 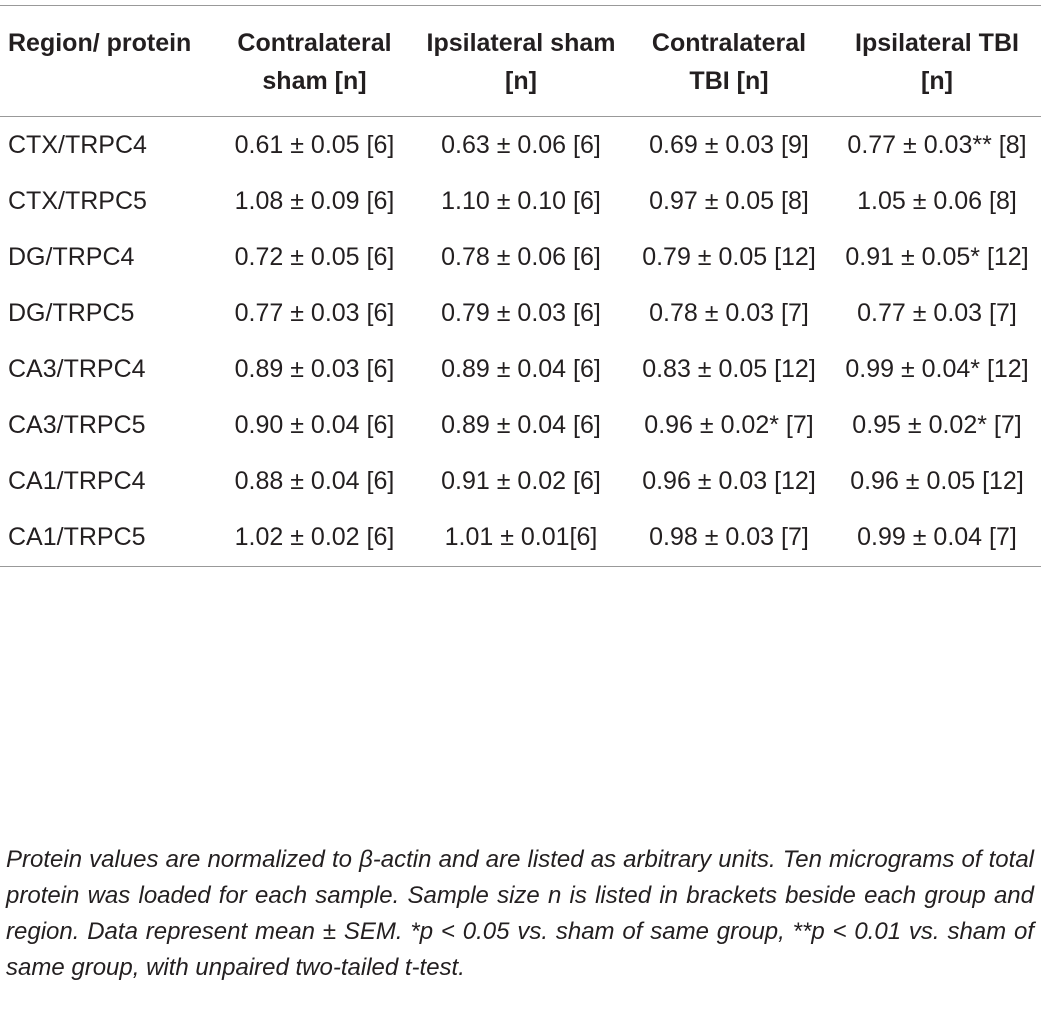 What do you see at coordinates (937, 313) in the screenshot?
I see `table-cell: 0.77 ± 0.03 [7]` at bounding box center [937, 313].